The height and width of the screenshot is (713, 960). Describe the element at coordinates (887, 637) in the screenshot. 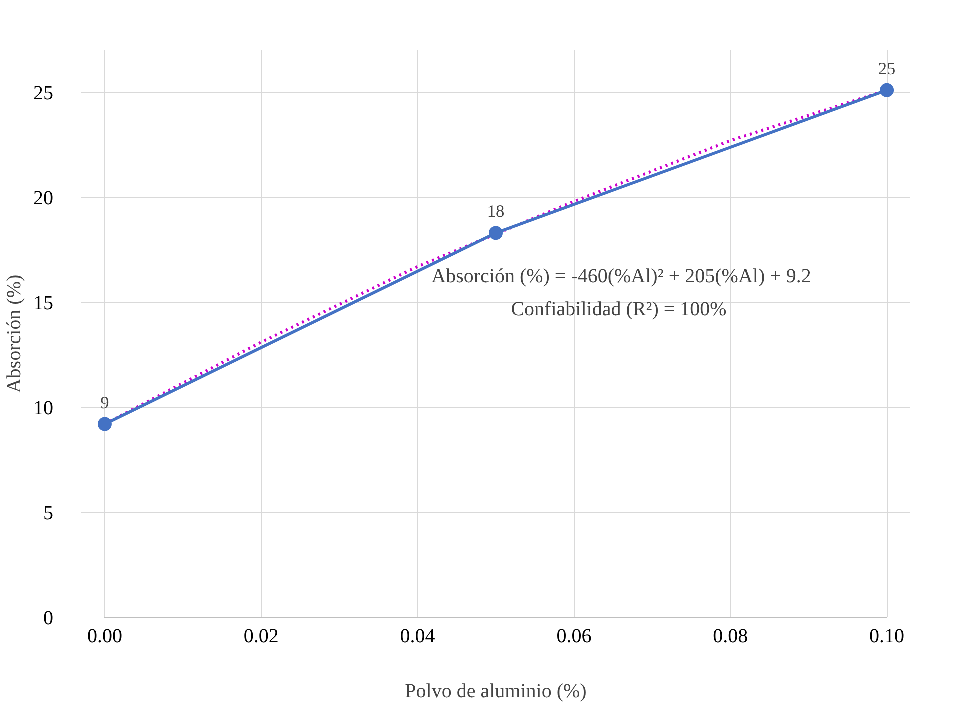

I see `x-tick-label: 0.10` at that location.